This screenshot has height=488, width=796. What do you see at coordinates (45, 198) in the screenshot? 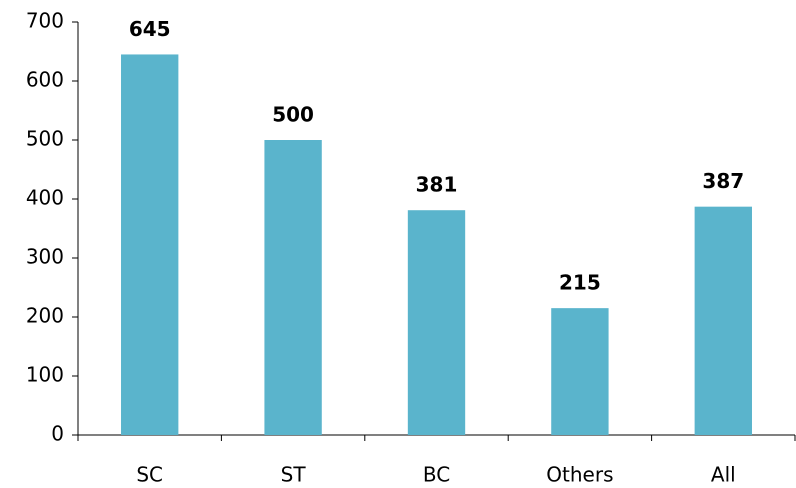
I see `y-tick-label: 400` at bounding box center [45, 198].